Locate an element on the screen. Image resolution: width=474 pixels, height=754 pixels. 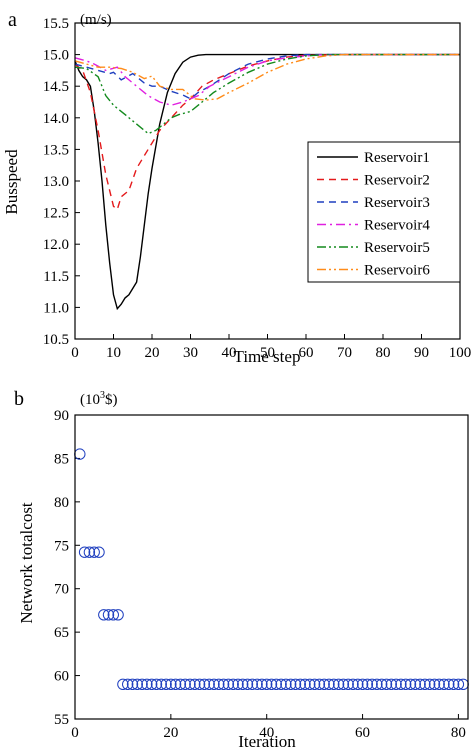
series-line-reservoir3 is located at coordinates (267, 76).